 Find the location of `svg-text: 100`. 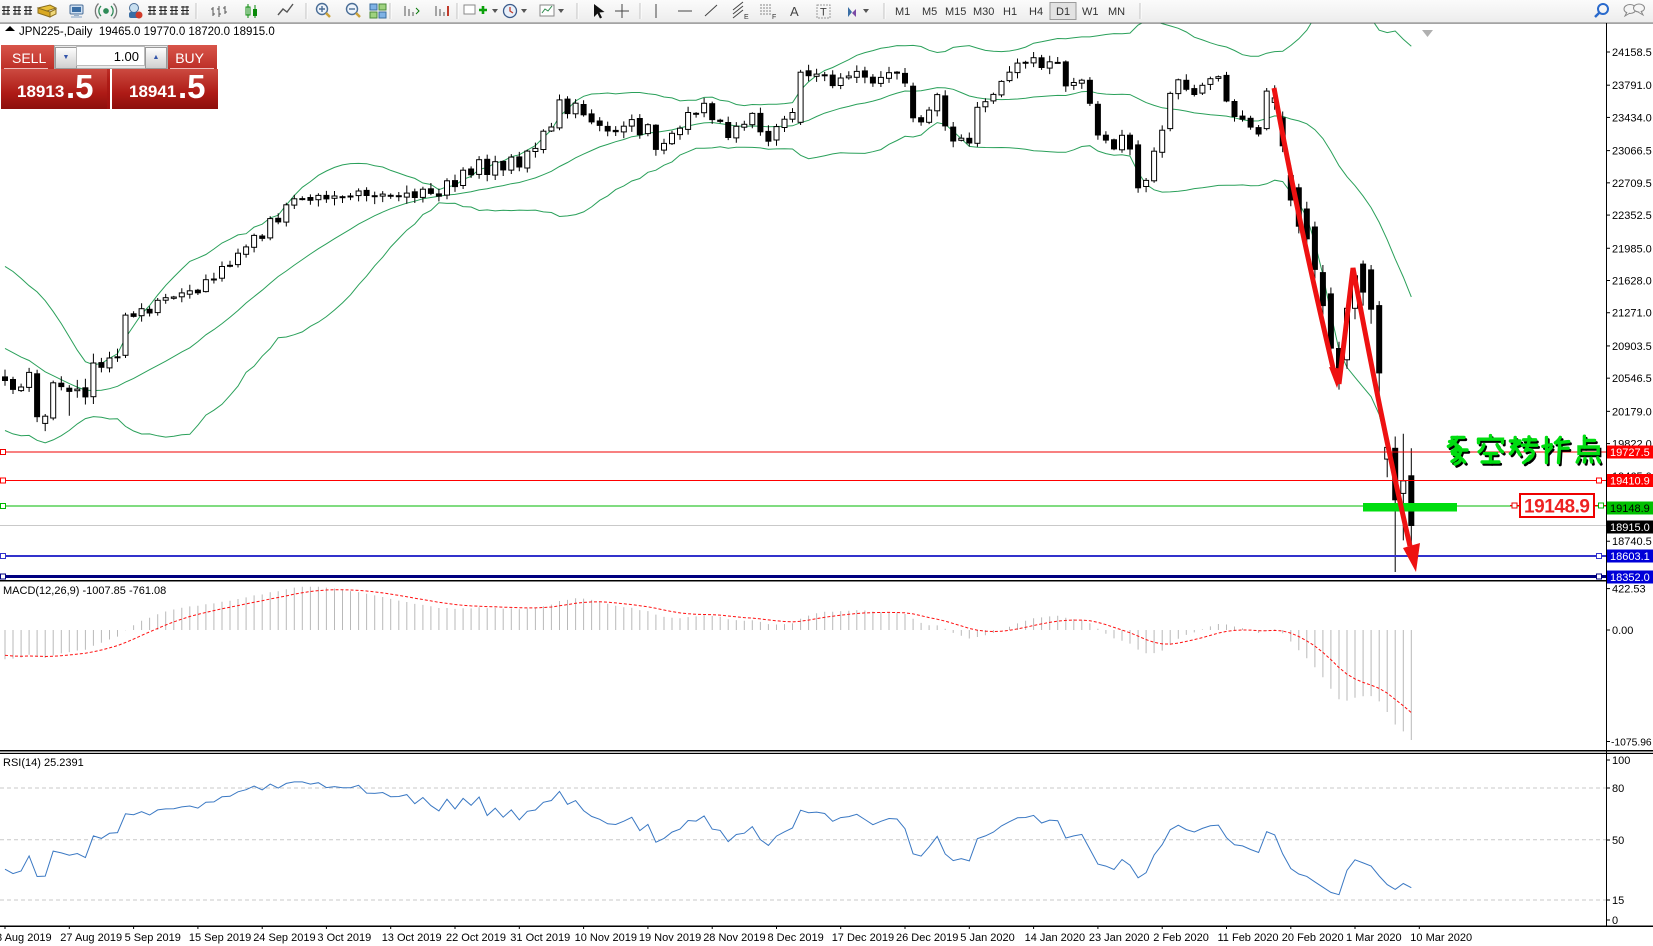

svg-text: 100 is located at coordinates (1621, 761).